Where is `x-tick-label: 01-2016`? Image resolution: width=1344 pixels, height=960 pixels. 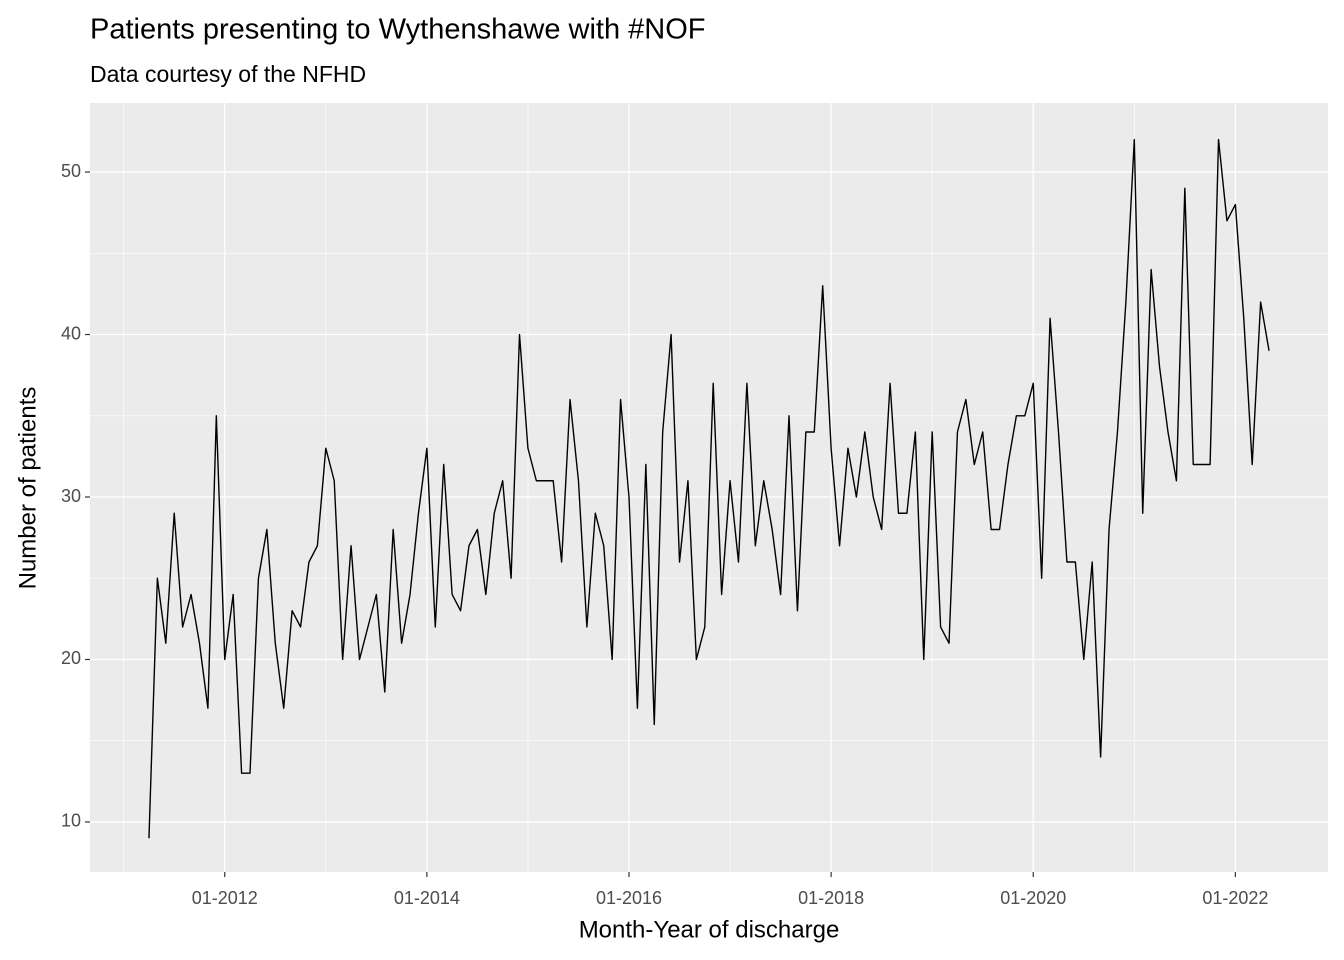
x-tick-label: 01-2016 is located at coordinates (629, 898).